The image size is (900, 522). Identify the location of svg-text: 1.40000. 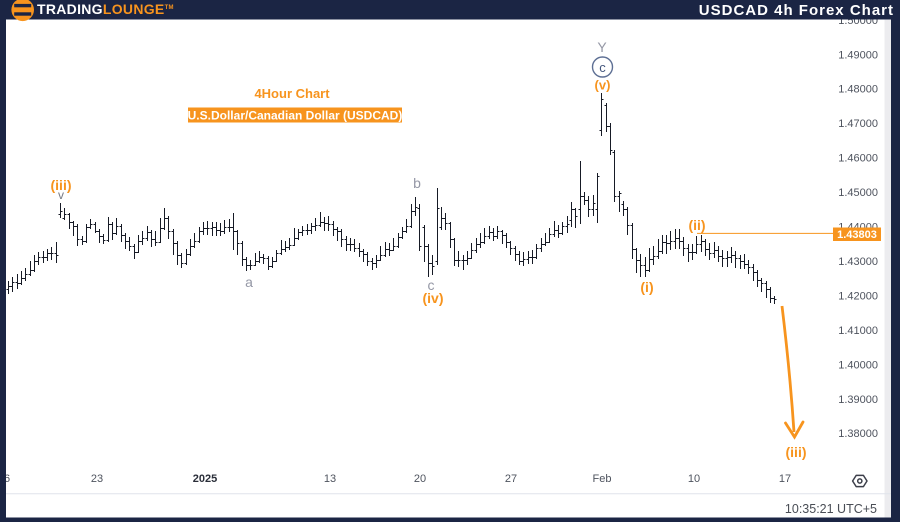
(858, 365).